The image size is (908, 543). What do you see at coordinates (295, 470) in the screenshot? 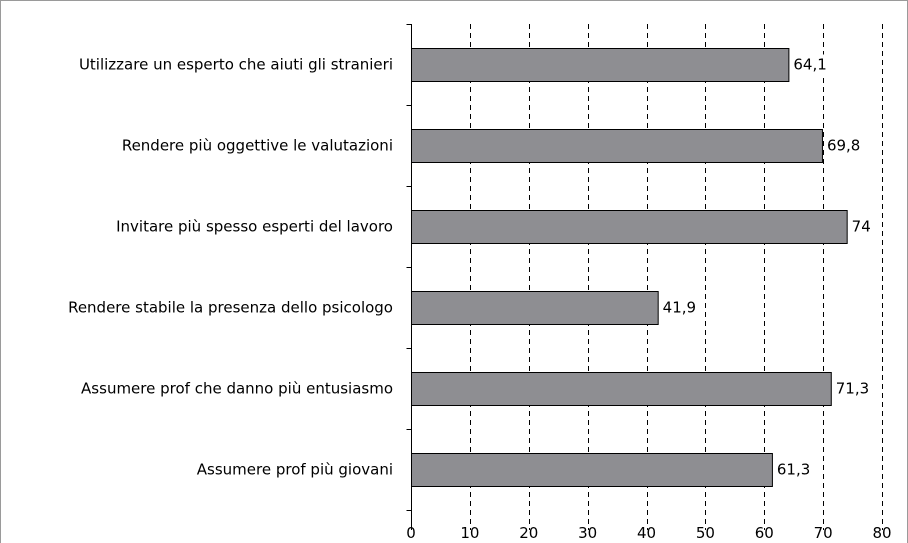
I see `category-label-6: Assumere prof più giovani` at bounding box center [295, 470].